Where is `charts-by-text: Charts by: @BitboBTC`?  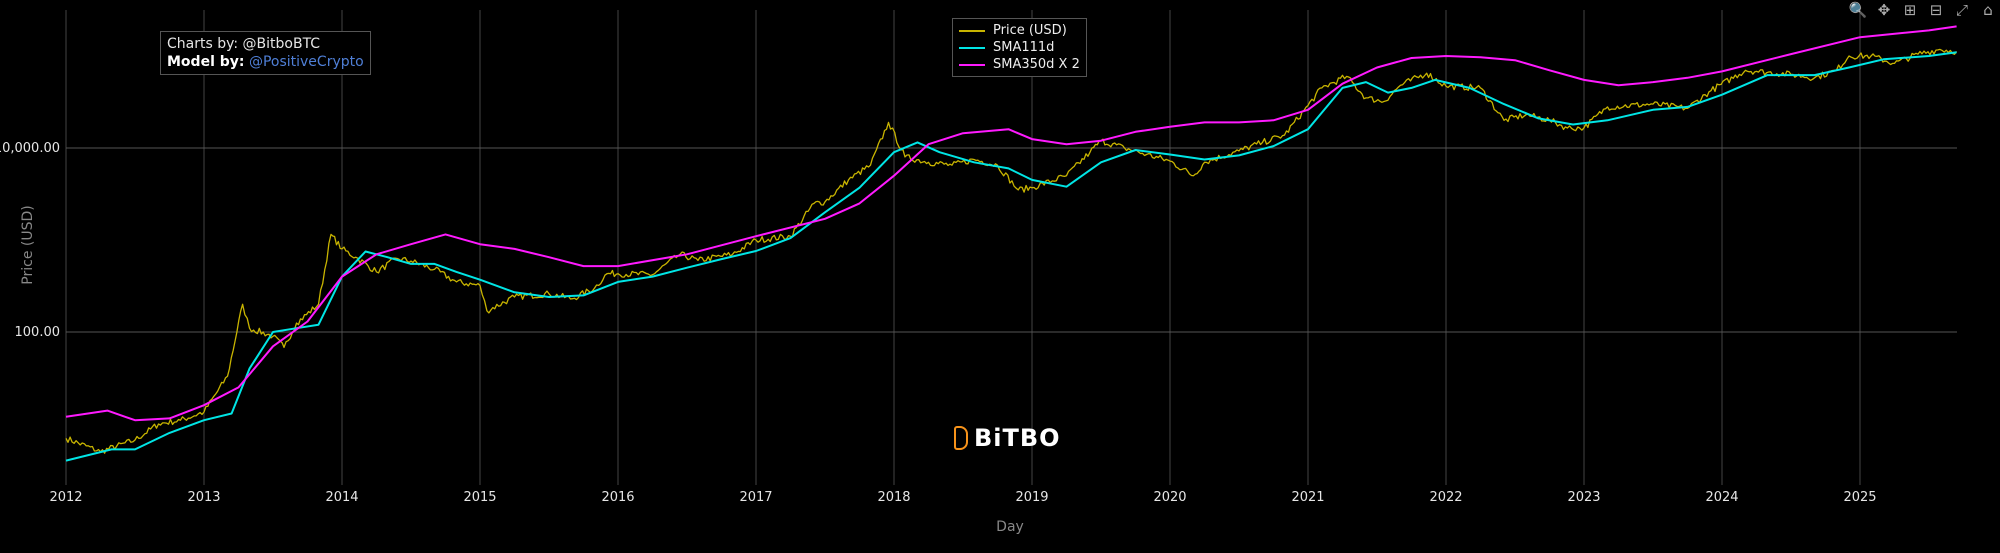 charts-by-text: Charts by: @BitboBTC is located at coordinates (244, 44).